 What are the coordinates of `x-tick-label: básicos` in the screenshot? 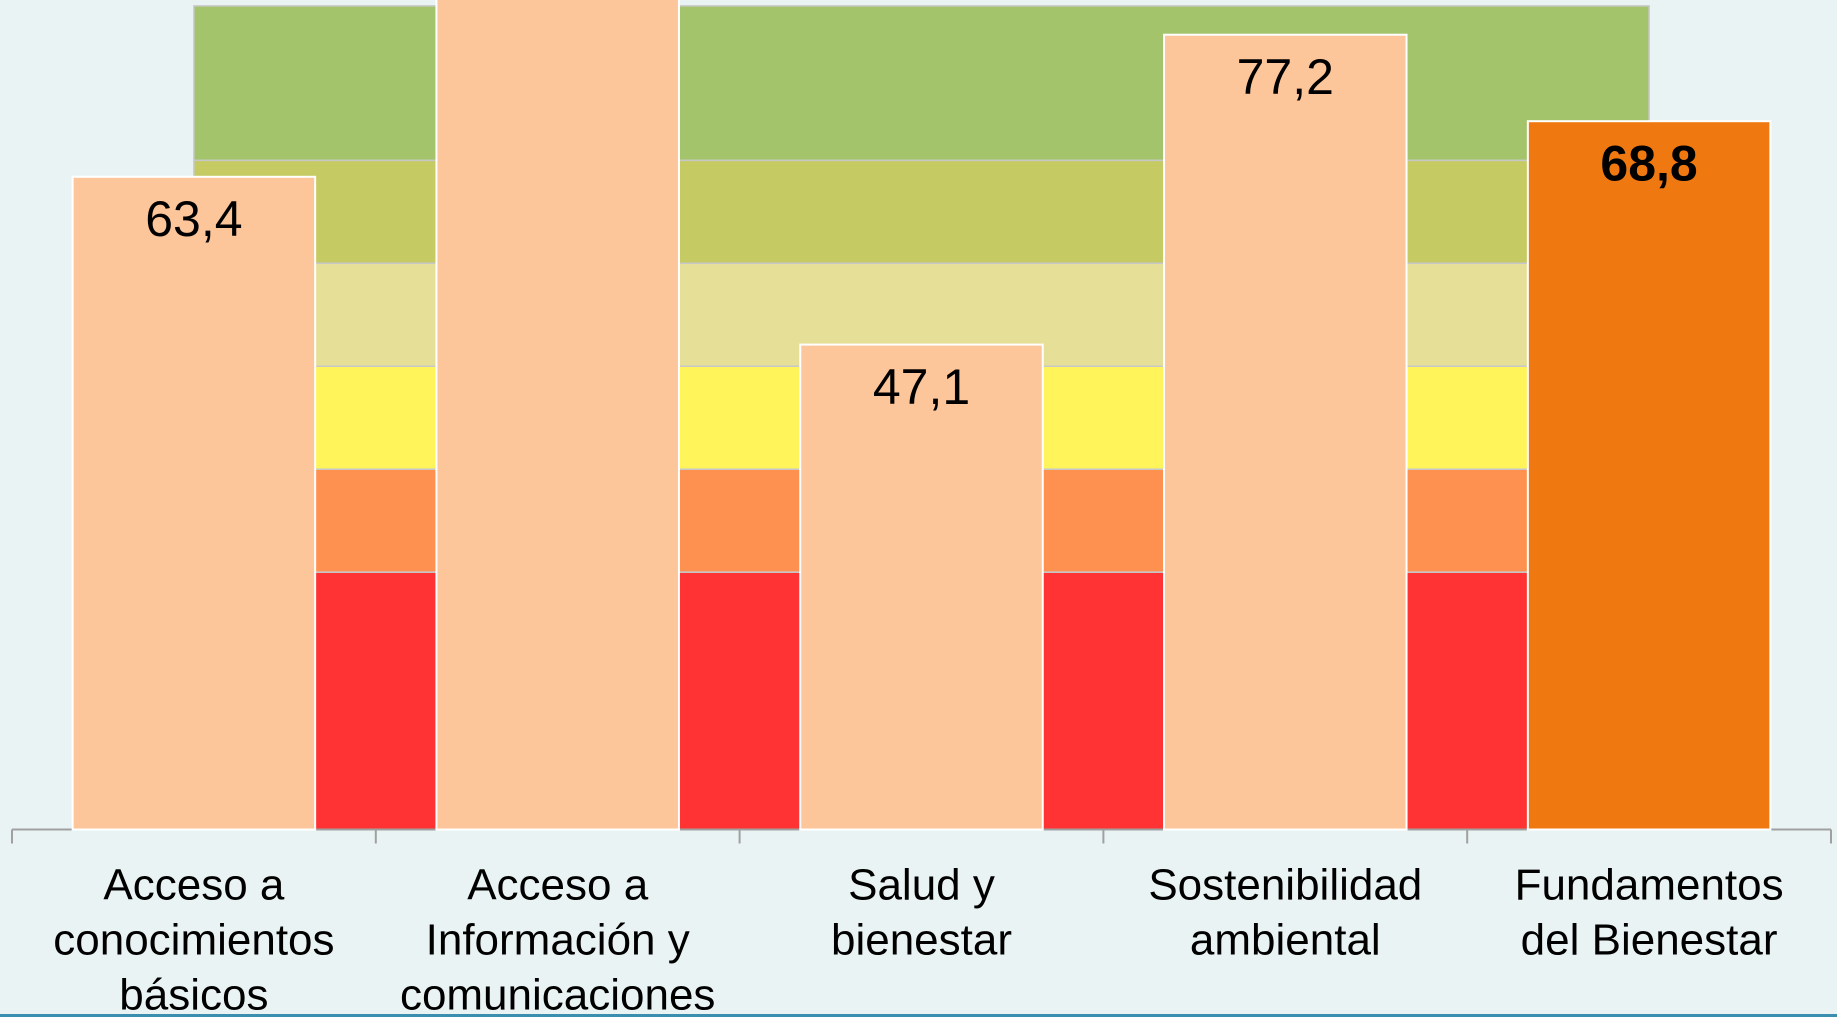 It's located at (193, 994).